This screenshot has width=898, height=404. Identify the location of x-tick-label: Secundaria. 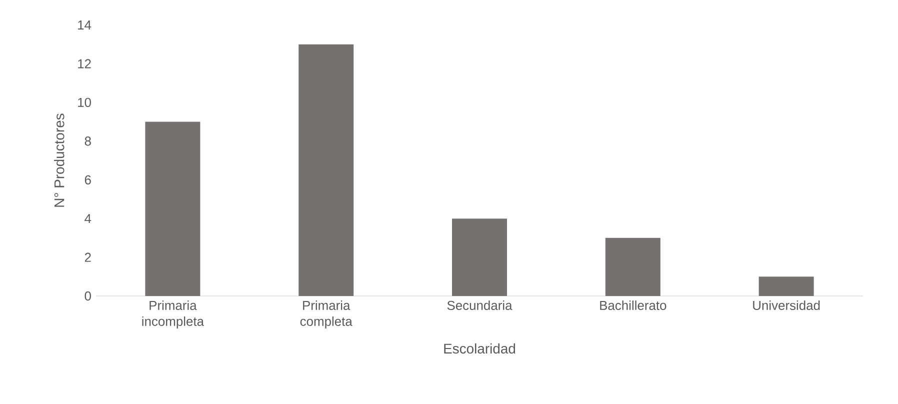
(479, 305).